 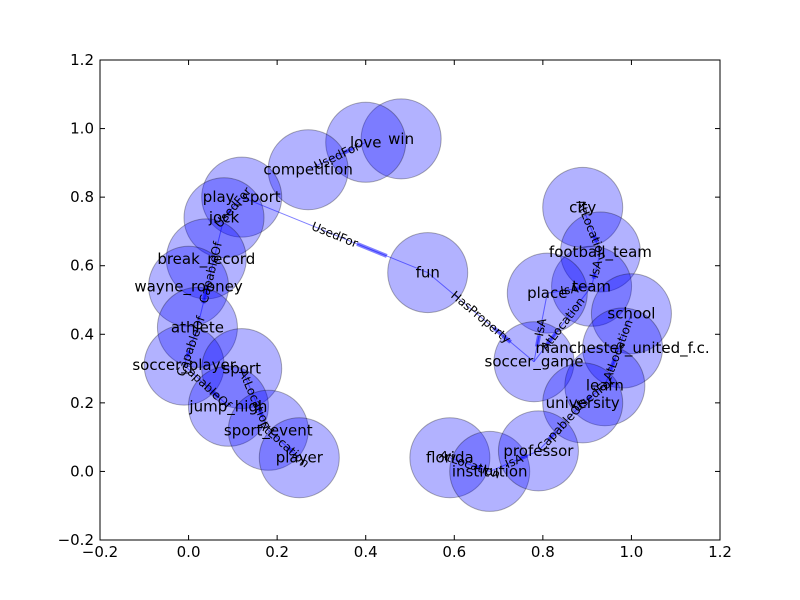 I want to click on node-label: jock, so click(x=224, y=218).